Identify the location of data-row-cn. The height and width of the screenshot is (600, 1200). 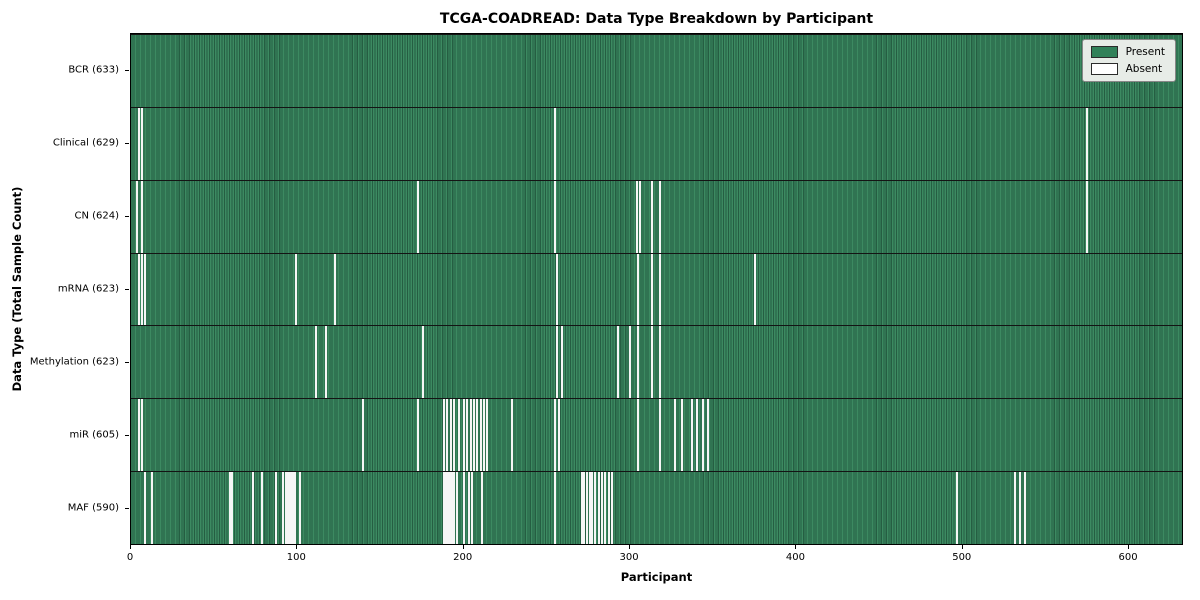
(656, 216).